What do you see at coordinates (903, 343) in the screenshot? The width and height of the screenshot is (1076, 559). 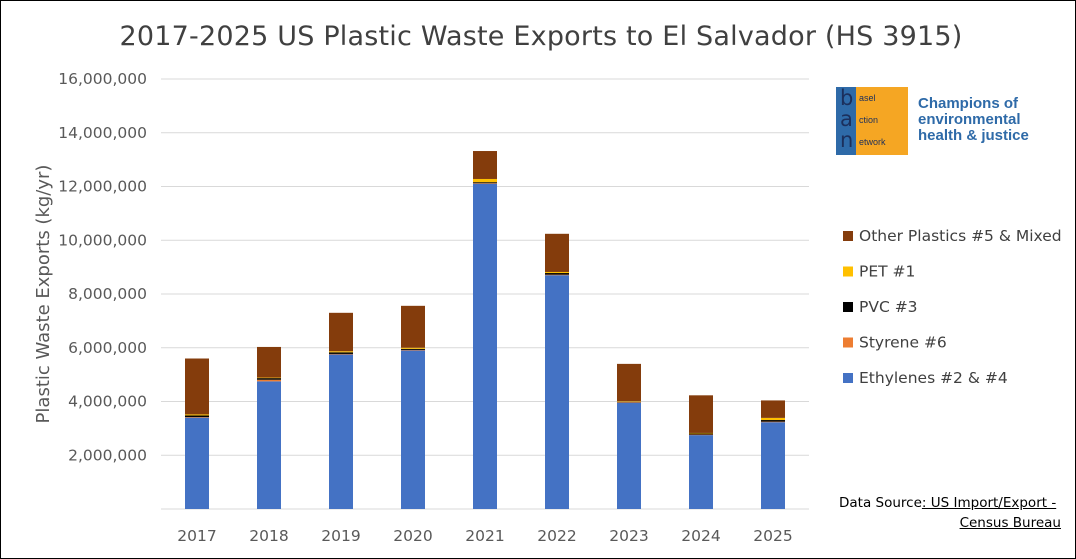 I see `legend-label: Styrene #6` at bounding box center [903, 343].